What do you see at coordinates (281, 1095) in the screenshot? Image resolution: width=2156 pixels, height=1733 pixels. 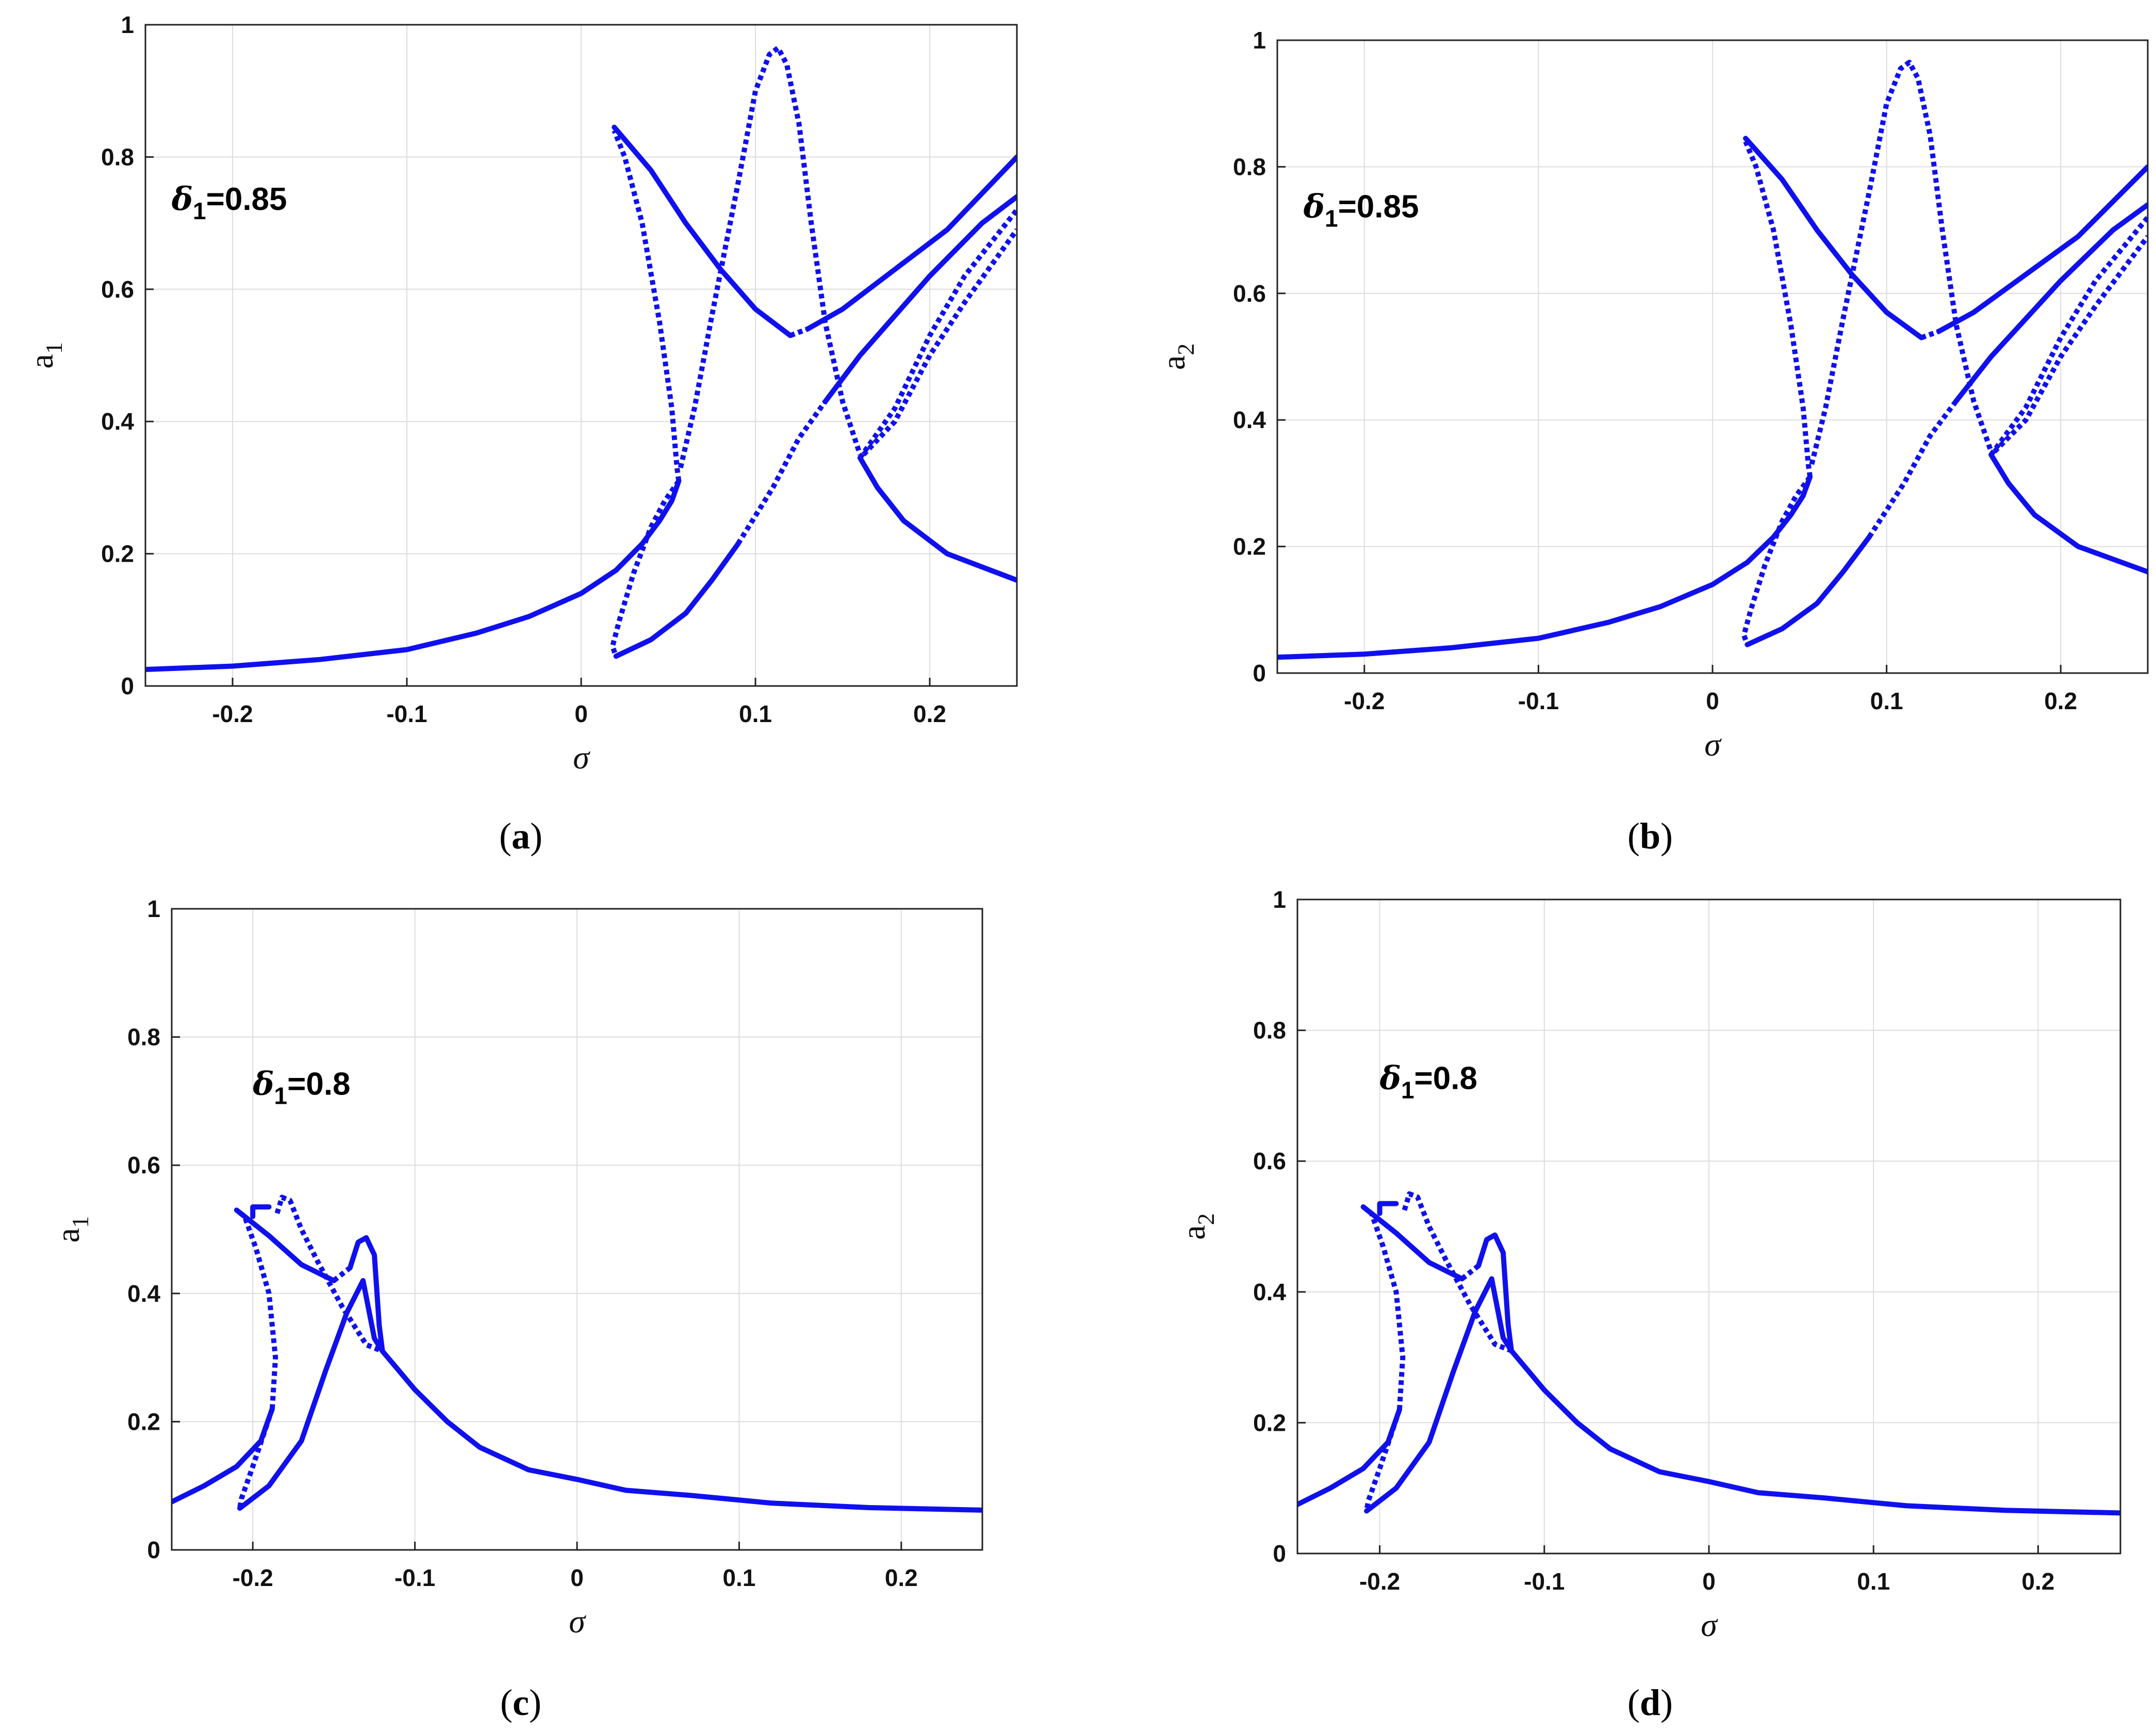 I see `annotation-subscript: 1` at bounding box center [281, 1095].